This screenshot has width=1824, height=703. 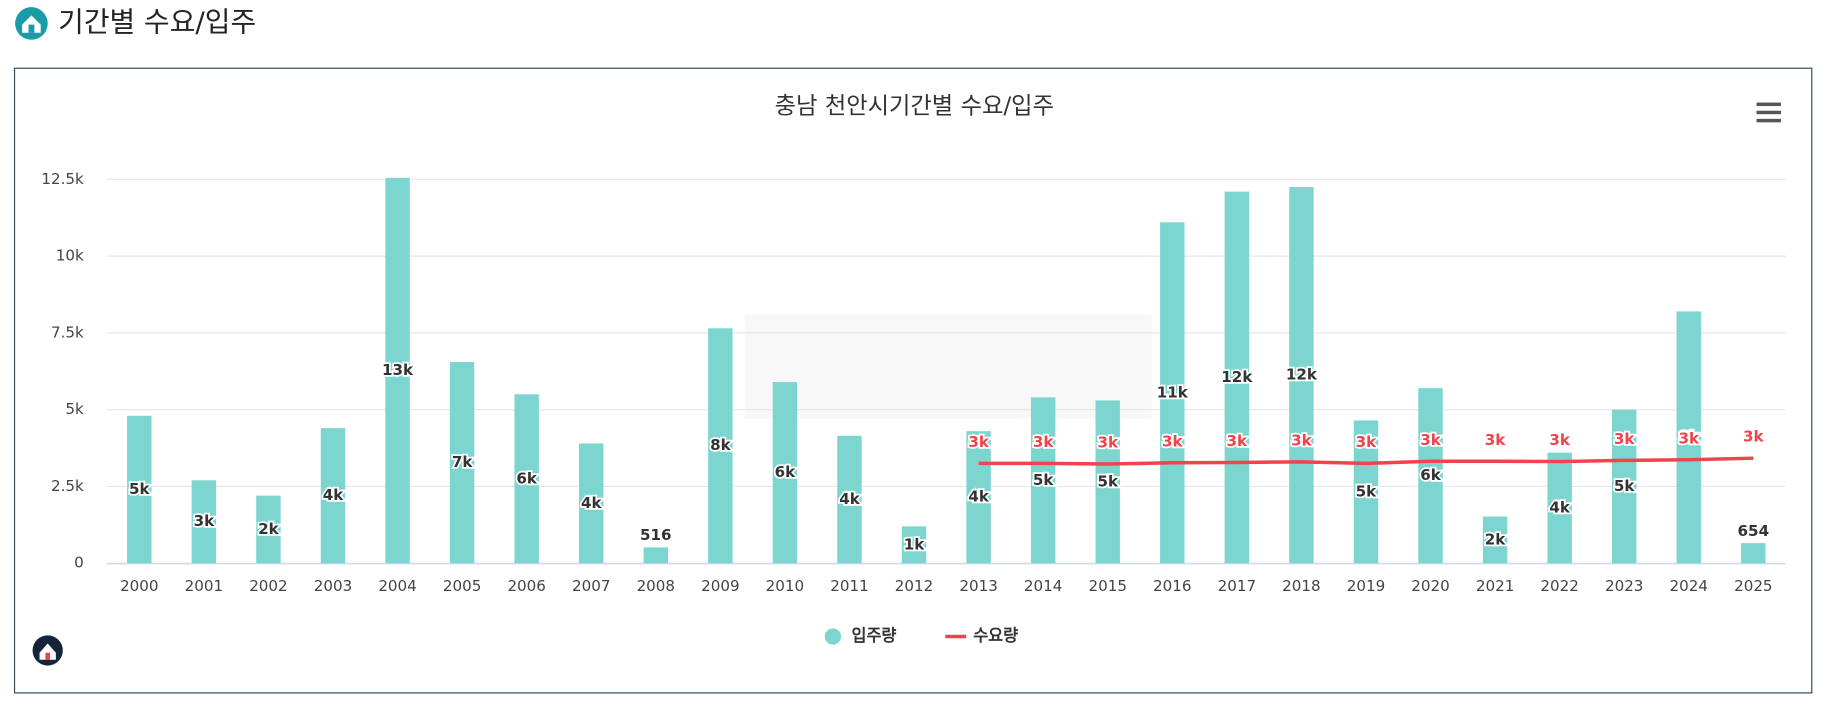 I want to click on data-label: 516, so click(x=656, y=535).